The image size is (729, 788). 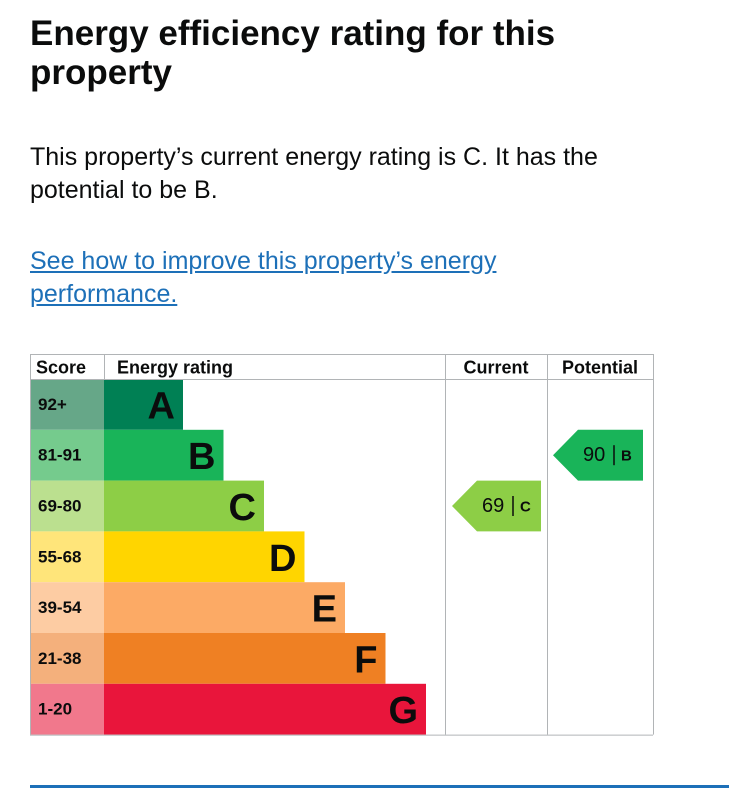 I want to click on band-letter: F, so click(x=365, y=660).